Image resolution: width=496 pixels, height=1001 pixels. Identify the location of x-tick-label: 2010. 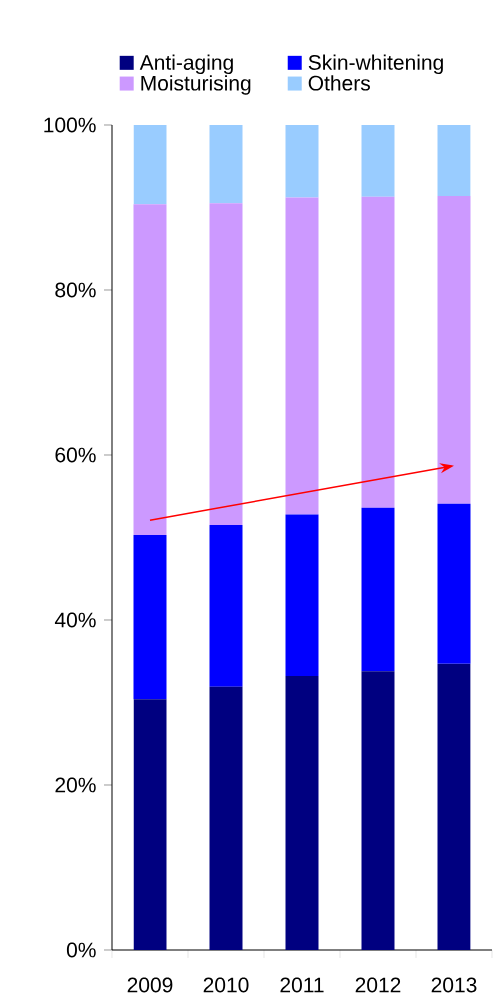
(226, 985).